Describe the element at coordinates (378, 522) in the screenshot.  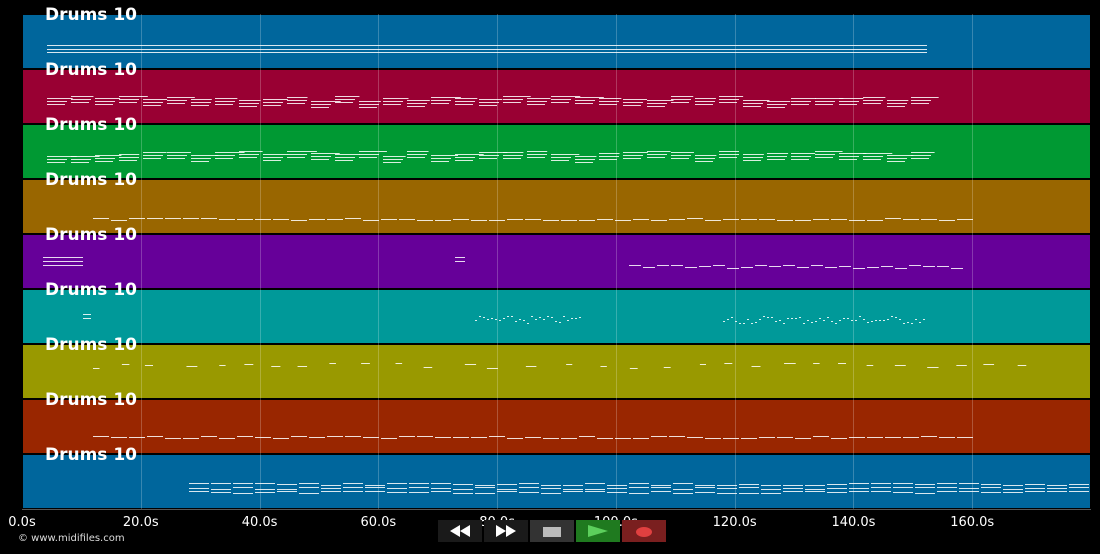
I see `tick-label: 60.0s` at that location.